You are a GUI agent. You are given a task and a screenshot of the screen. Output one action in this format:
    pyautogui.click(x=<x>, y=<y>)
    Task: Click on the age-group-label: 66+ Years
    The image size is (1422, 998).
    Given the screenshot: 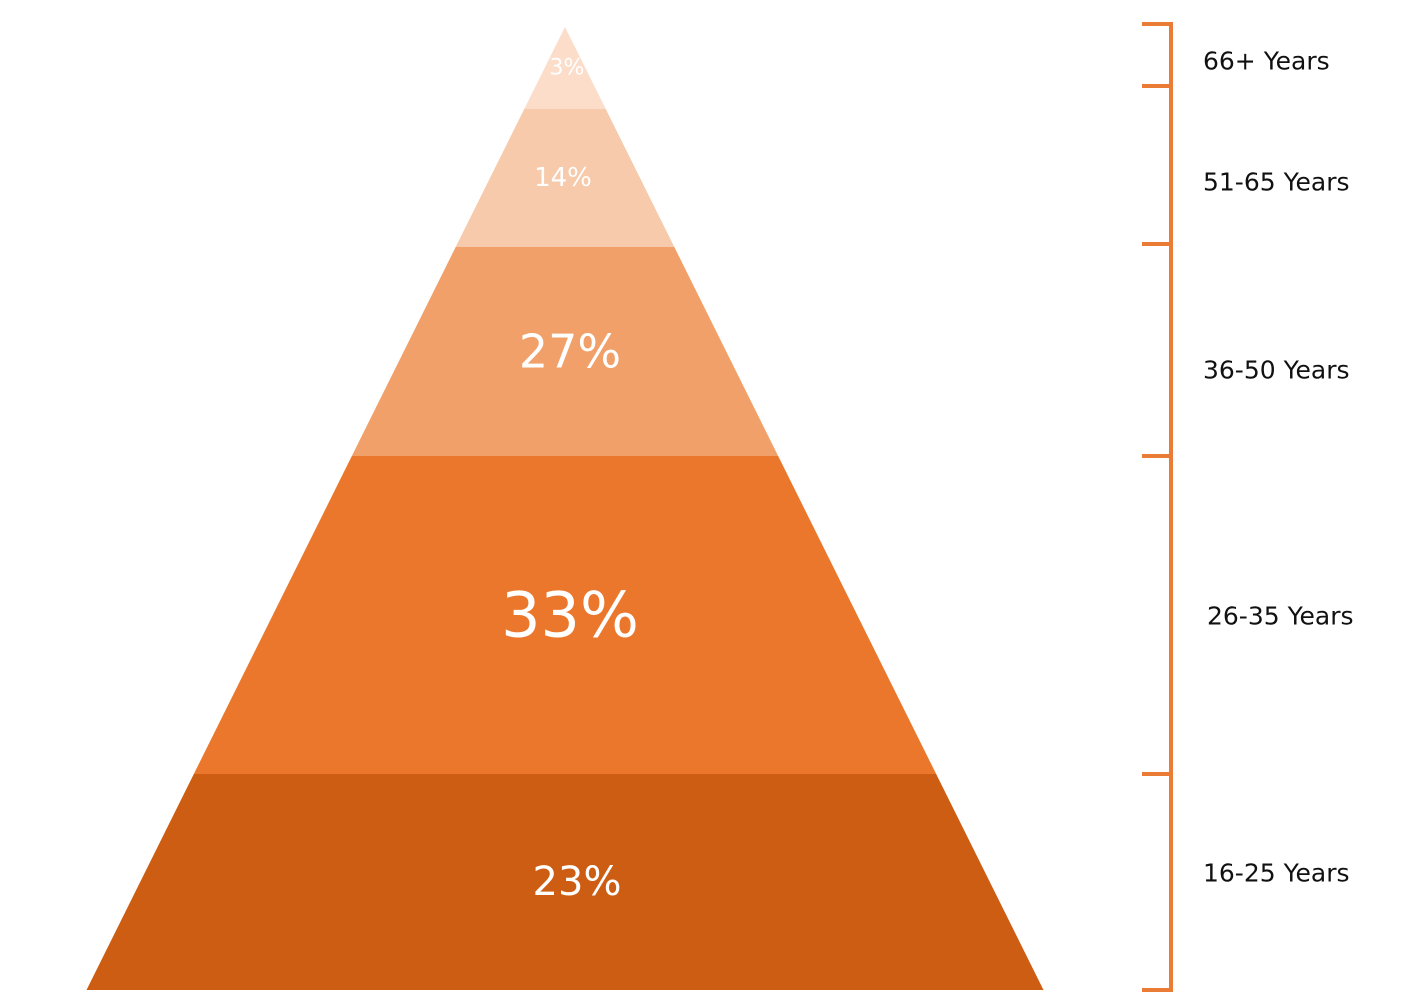 What is the action you would take?
    pyautogui.click(x=1266, y=61)
    